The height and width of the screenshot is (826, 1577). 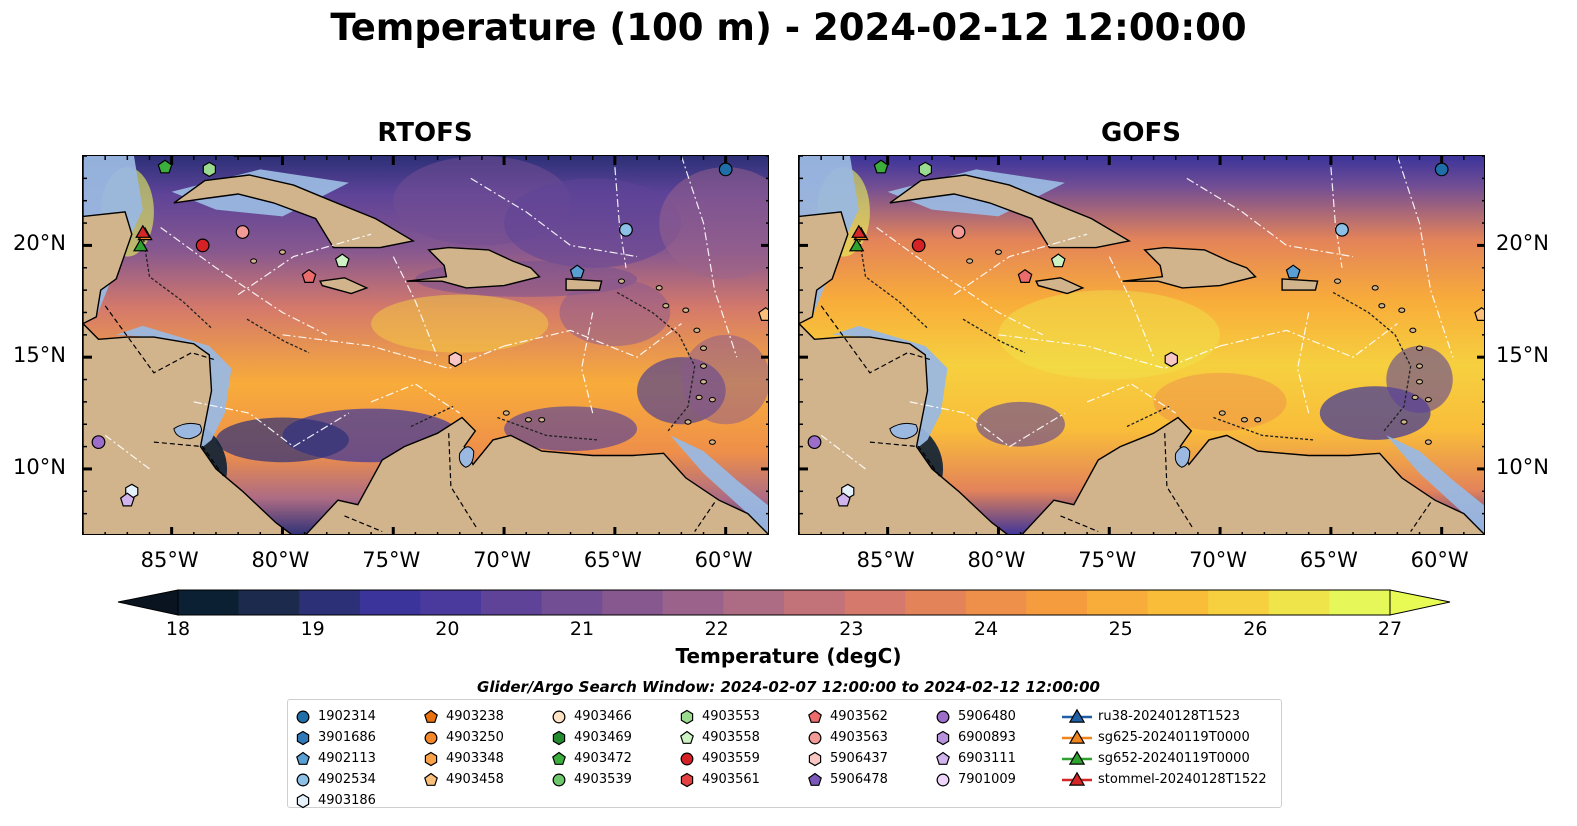 I want to click on legend-item: 6900893, so click(x=975, y=737).